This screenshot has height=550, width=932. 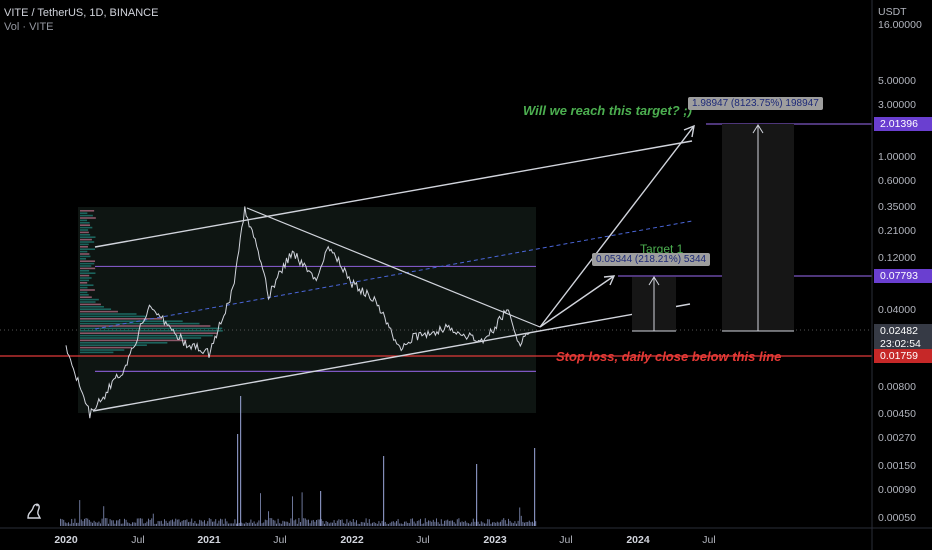 What do you see at coordinates (755, 103) in the screenshot?
I see `target-big-label: 1.98947 (8123.75%) 198947` at bounding box center [755, 103].